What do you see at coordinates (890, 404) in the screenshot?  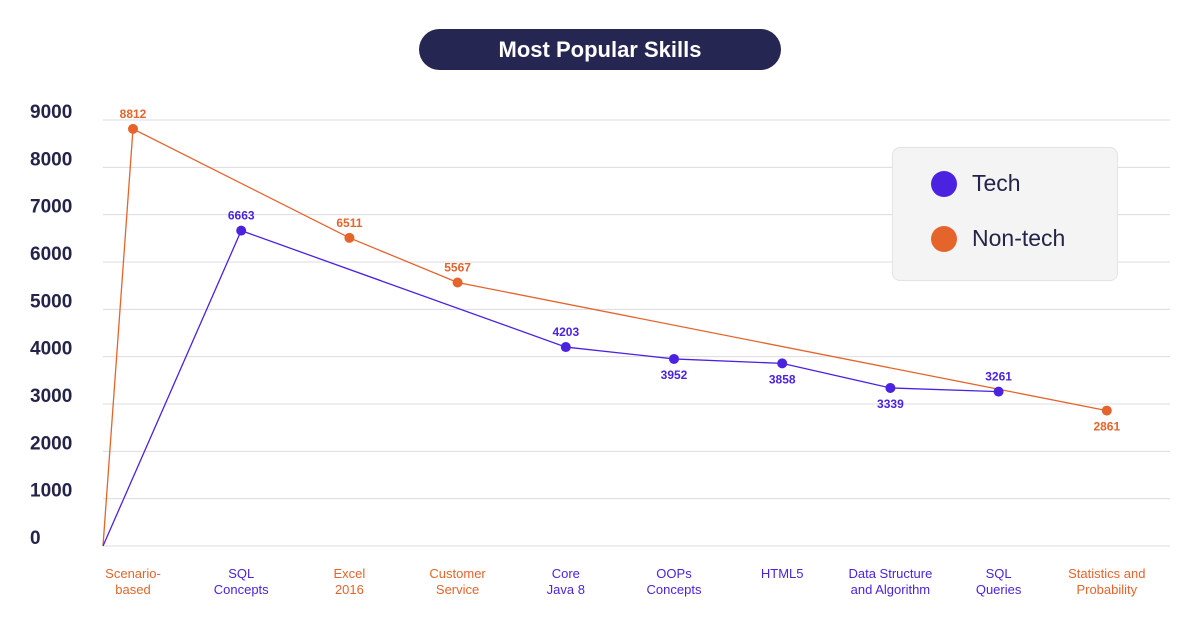 I see `data-label: 3339` at bounding box center [890, 404].